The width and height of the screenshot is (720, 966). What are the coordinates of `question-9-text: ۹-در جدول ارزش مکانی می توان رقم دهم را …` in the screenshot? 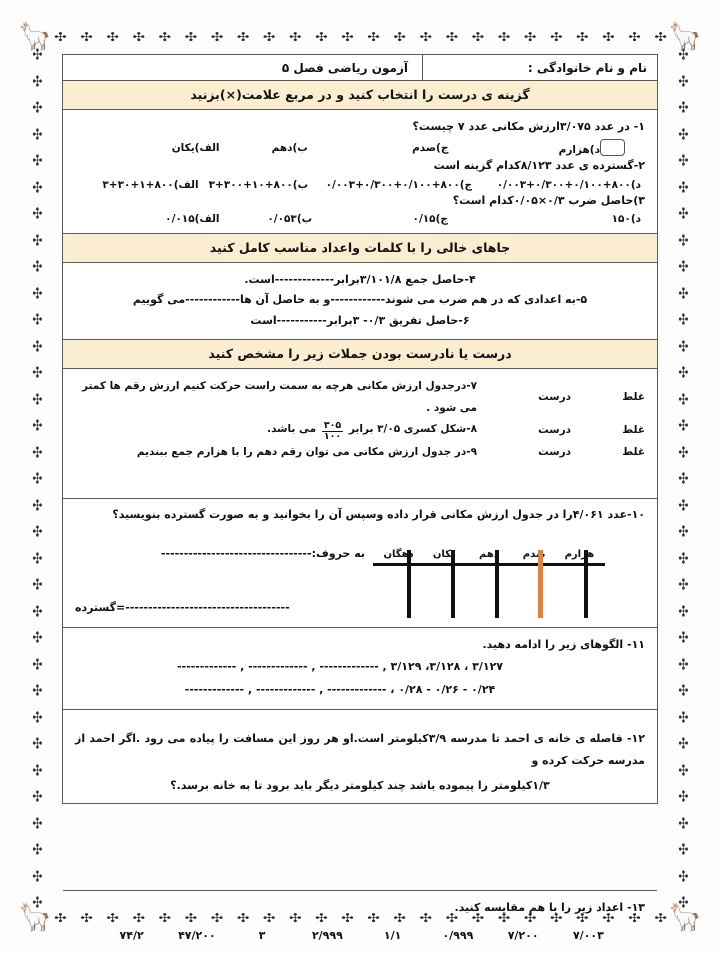 It's located at (306, 452).